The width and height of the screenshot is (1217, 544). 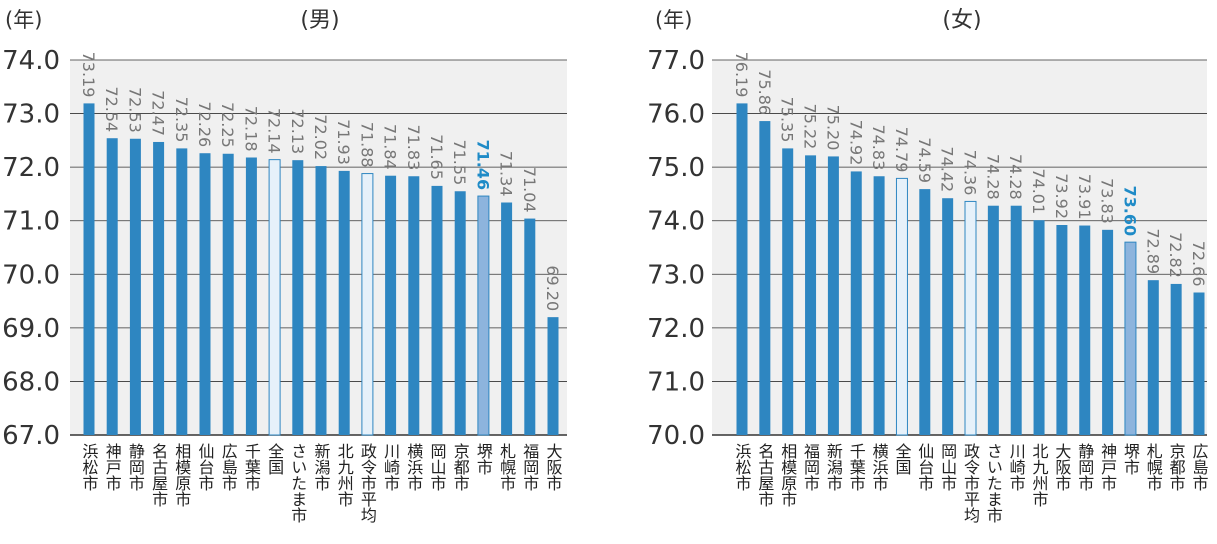 I want to click on data-label: 75.20, so click(x=832, y=128).